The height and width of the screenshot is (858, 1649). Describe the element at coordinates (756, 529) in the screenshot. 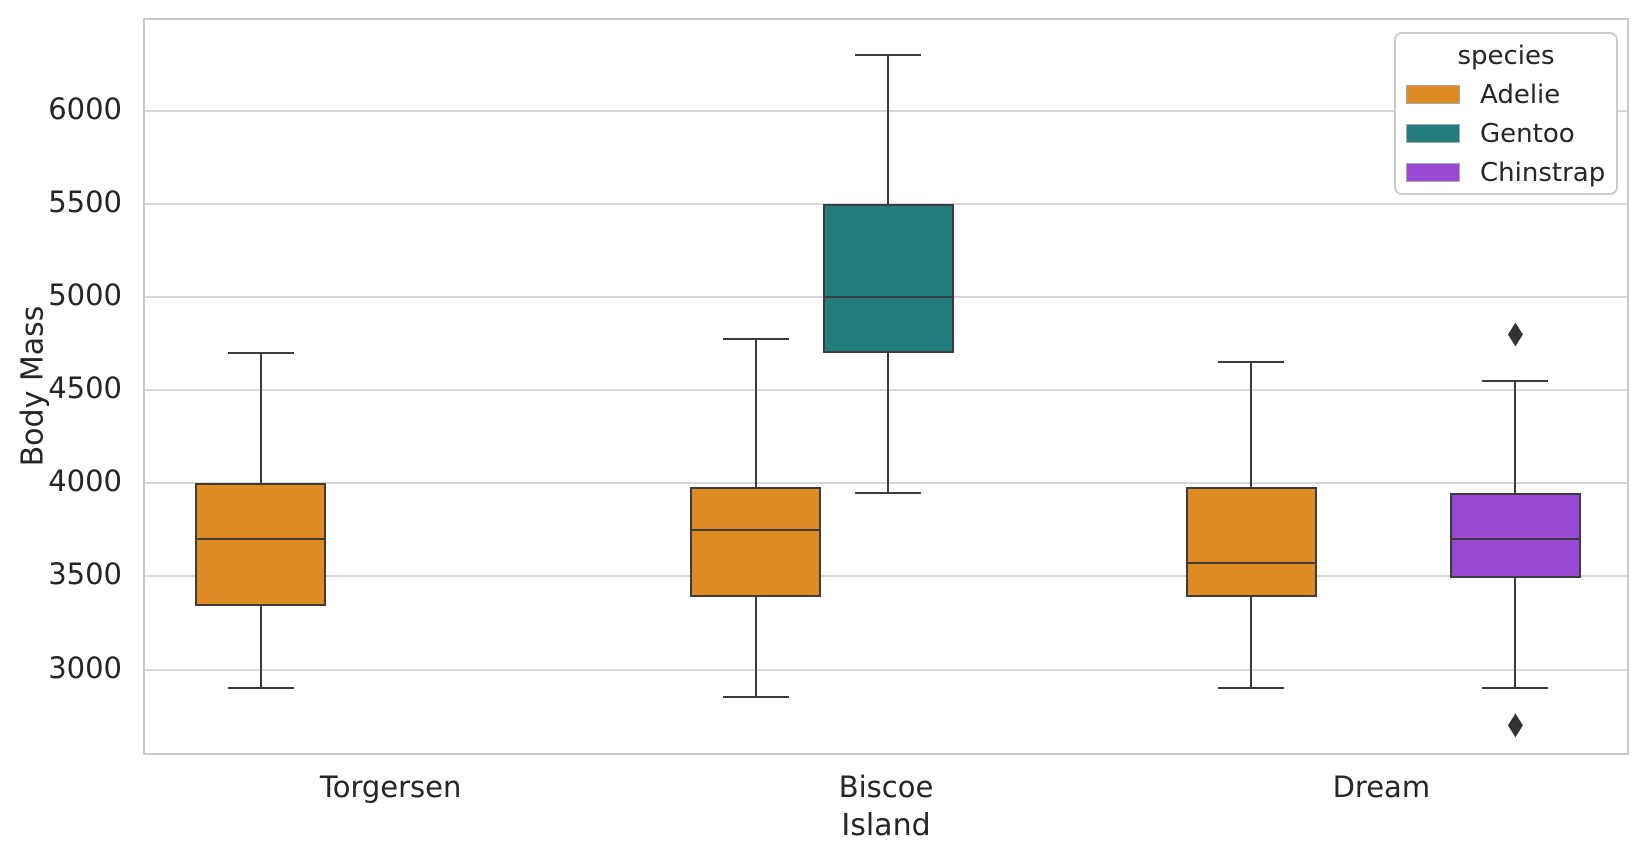

I see `median-adelie-biscoe` at that location.